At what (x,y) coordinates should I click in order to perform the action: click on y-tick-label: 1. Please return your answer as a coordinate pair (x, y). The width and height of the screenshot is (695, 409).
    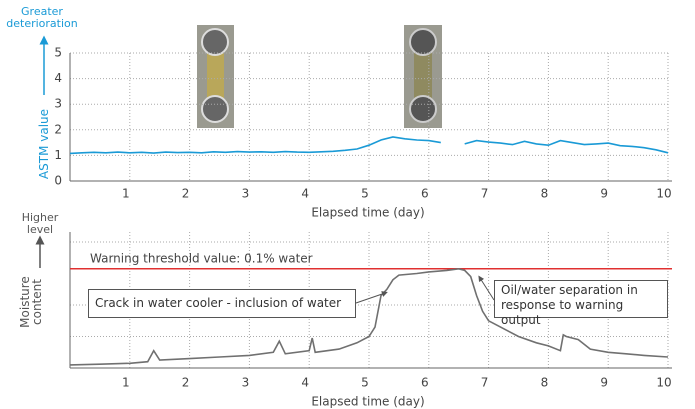
    Looking at the image, I should click on (58, 155).